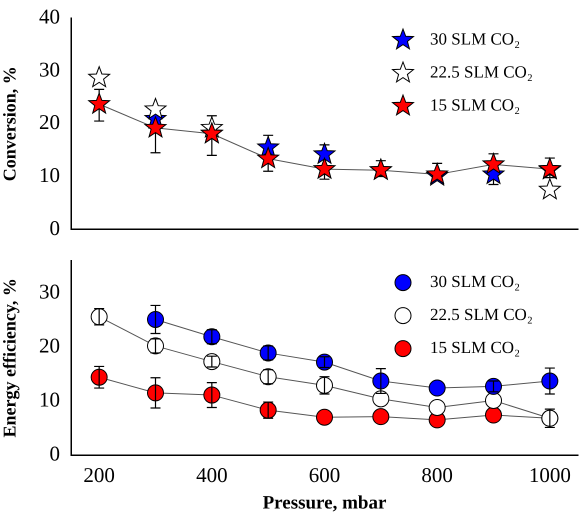 This screenshot has height=515, width=587. What do you see at coordinates (437, 475) in the screenshot?
I see `x-tick-label: 800` at bounding box center [437, 475].